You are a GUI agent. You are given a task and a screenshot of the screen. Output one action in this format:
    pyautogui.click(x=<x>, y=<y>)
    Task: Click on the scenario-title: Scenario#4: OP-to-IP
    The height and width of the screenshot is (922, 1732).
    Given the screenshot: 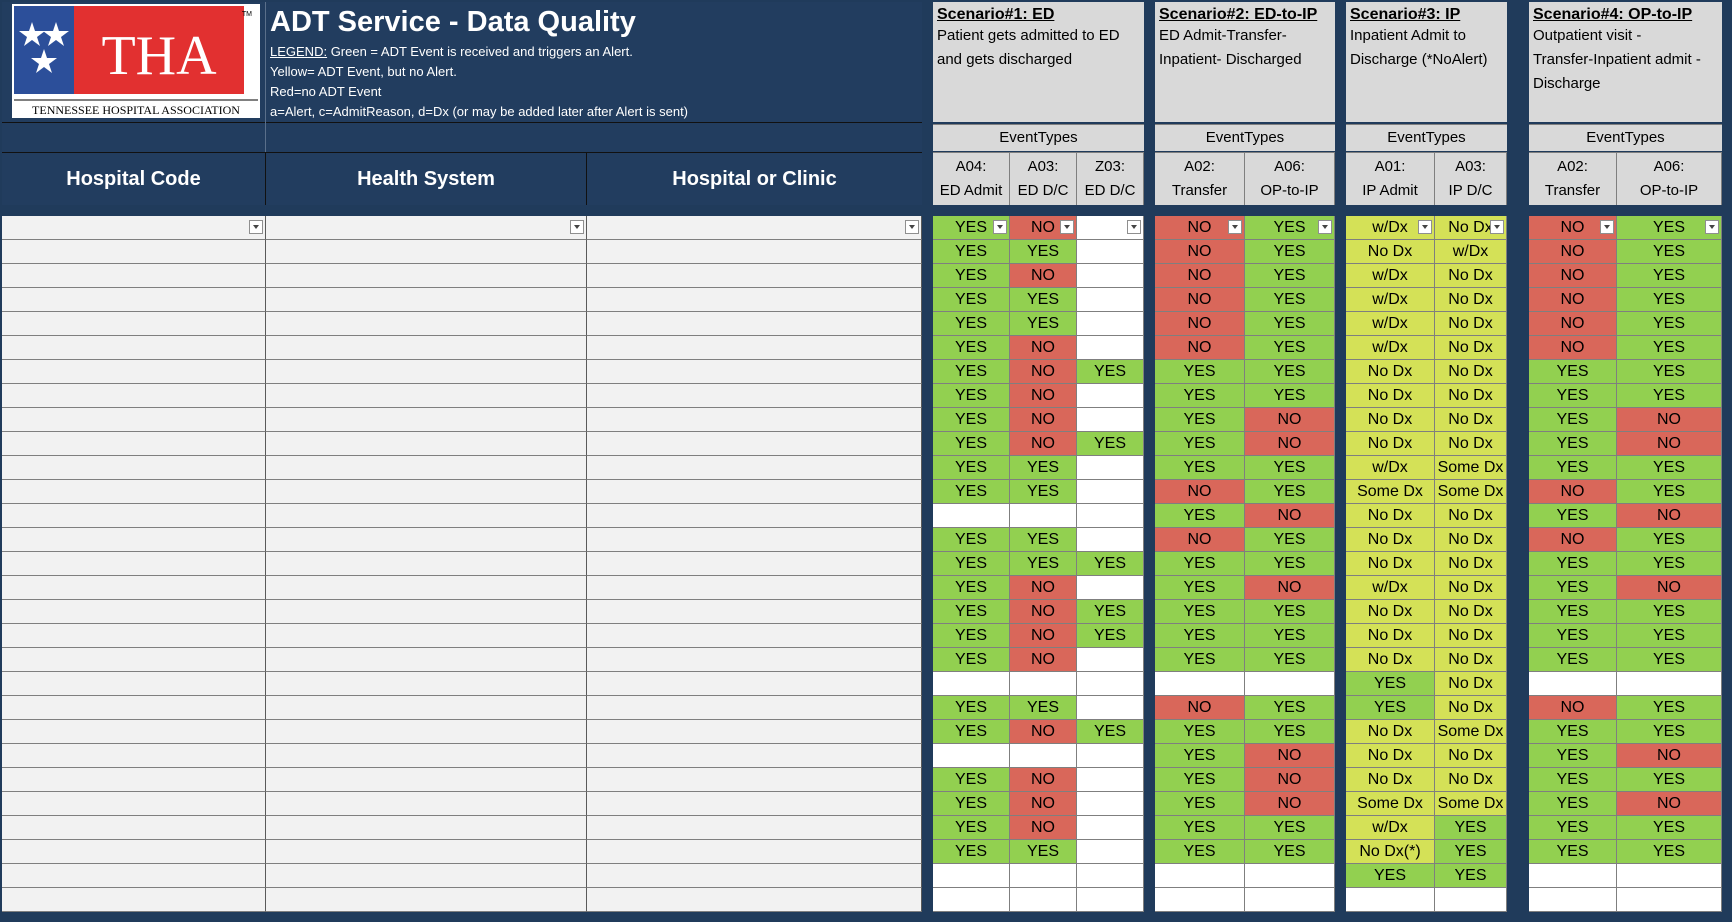 What is the action you would take?
    pyautogui.click(x=1613, y=14)
    